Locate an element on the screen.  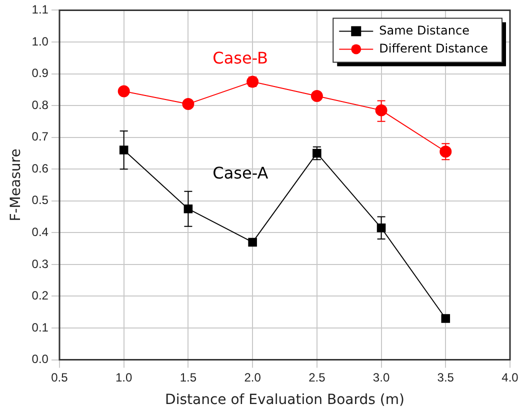
x-tick-label: 1.0 is located at coordinates (124, 377).